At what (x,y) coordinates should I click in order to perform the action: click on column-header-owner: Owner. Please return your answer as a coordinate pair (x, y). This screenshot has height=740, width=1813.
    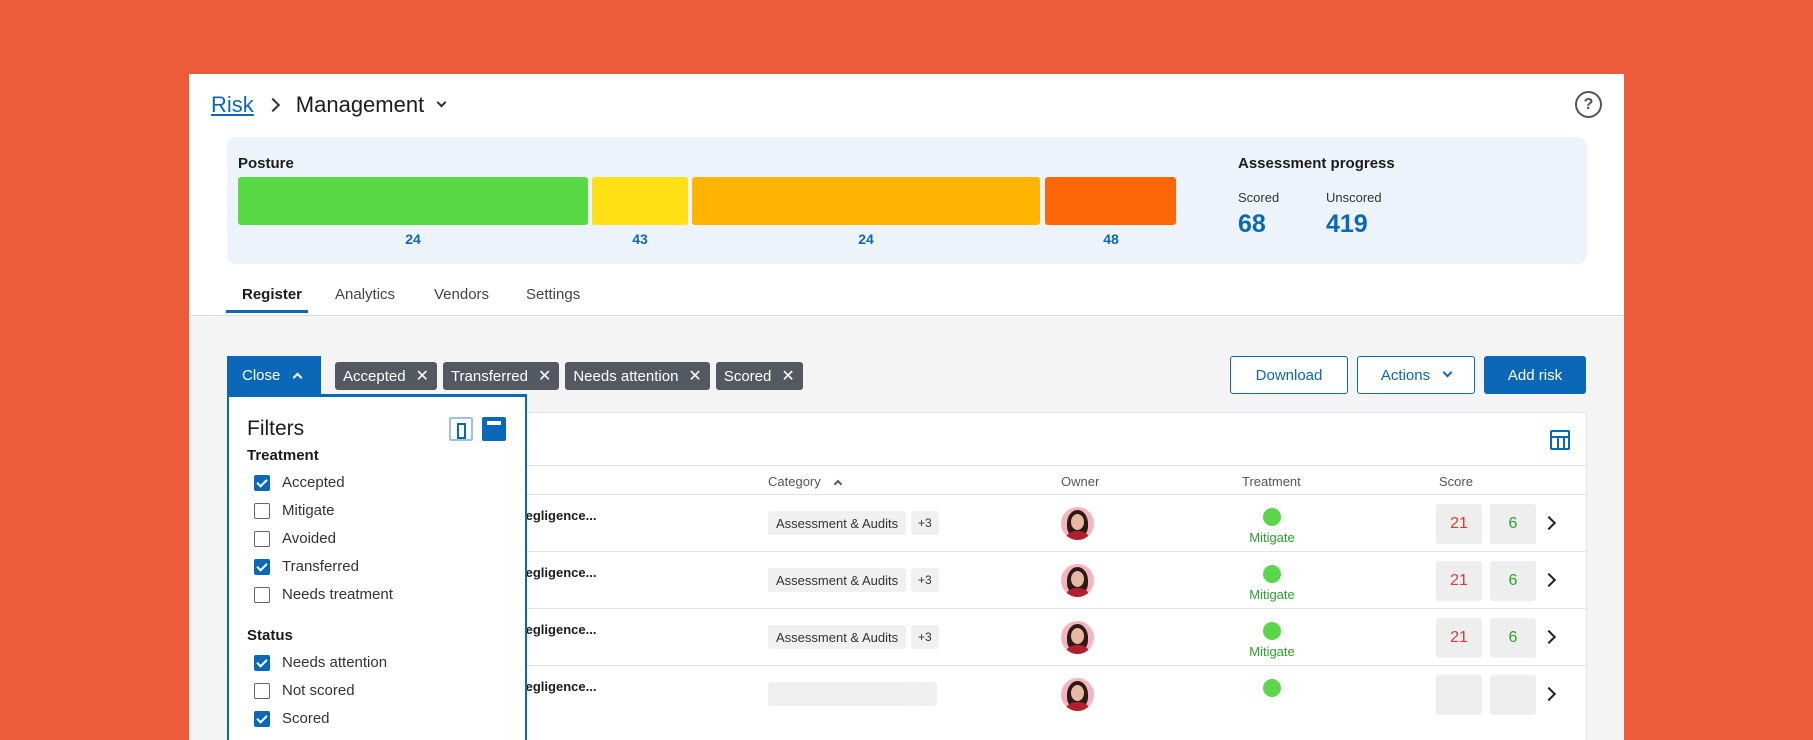
    Looking at the image, I should click on (1080, 481).